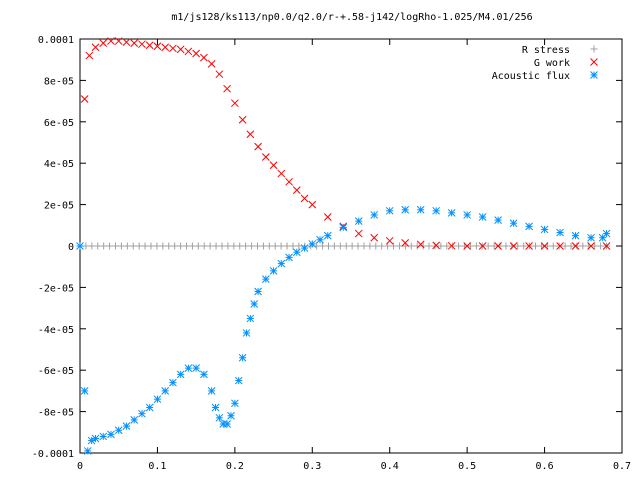  I want to click on legend-marker-r-stress, so click(594, 49).